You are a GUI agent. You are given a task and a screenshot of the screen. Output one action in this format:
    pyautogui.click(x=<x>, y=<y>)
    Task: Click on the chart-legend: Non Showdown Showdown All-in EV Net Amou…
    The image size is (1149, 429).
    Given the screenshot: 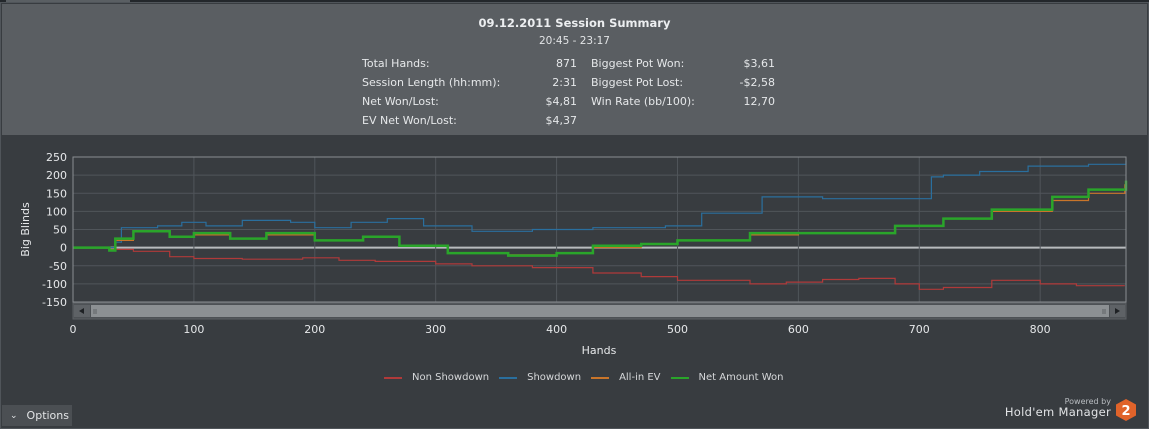 What is the action you would take?
    pyautogui.click(x=589, y=377)
    